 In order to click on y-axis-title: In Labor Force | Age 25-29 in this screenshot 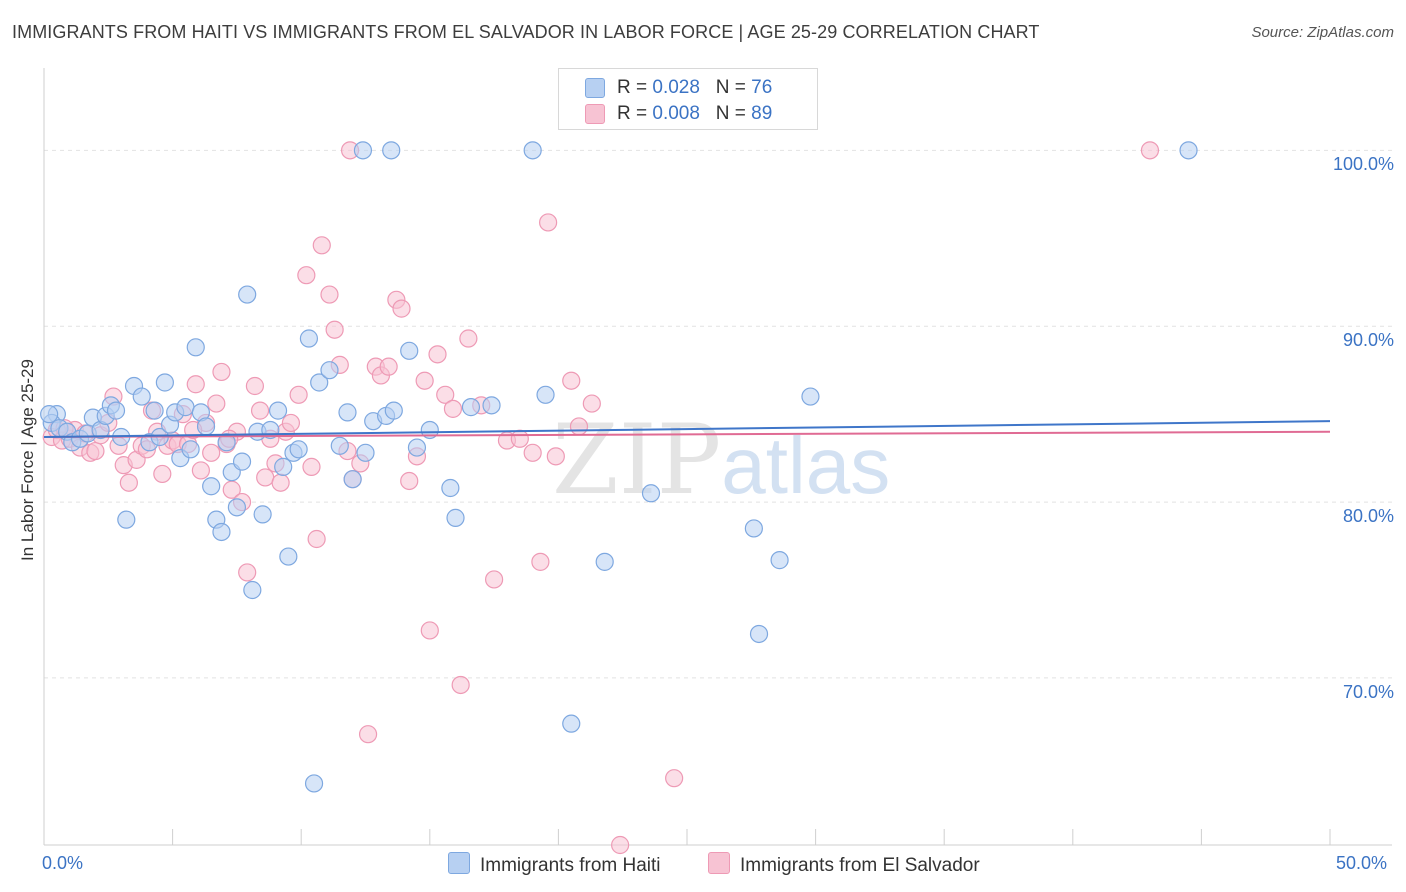, I will do `click(27, 460)`.